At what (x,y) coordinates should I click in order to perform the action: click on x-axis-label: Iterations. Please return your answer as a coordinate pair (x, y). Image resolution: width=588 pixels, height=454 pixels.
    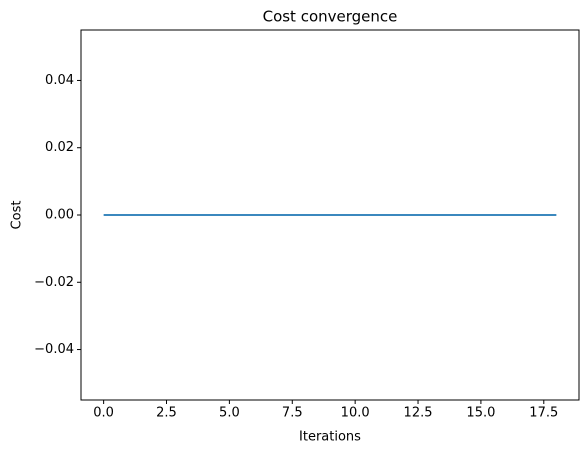
    Looking at the image, I should click on (330, 437).